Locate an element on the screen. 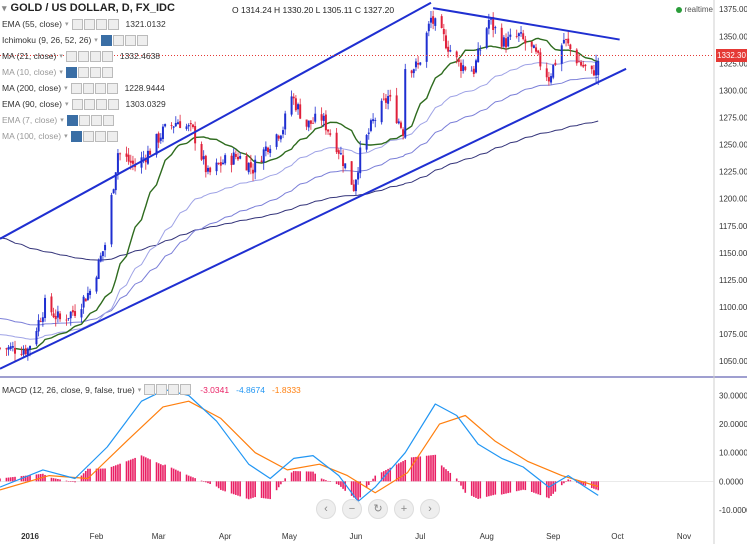 This screenshot has height=544, width=747. indicator-label: EMA (7, close) is located at coordinates (30, 120).